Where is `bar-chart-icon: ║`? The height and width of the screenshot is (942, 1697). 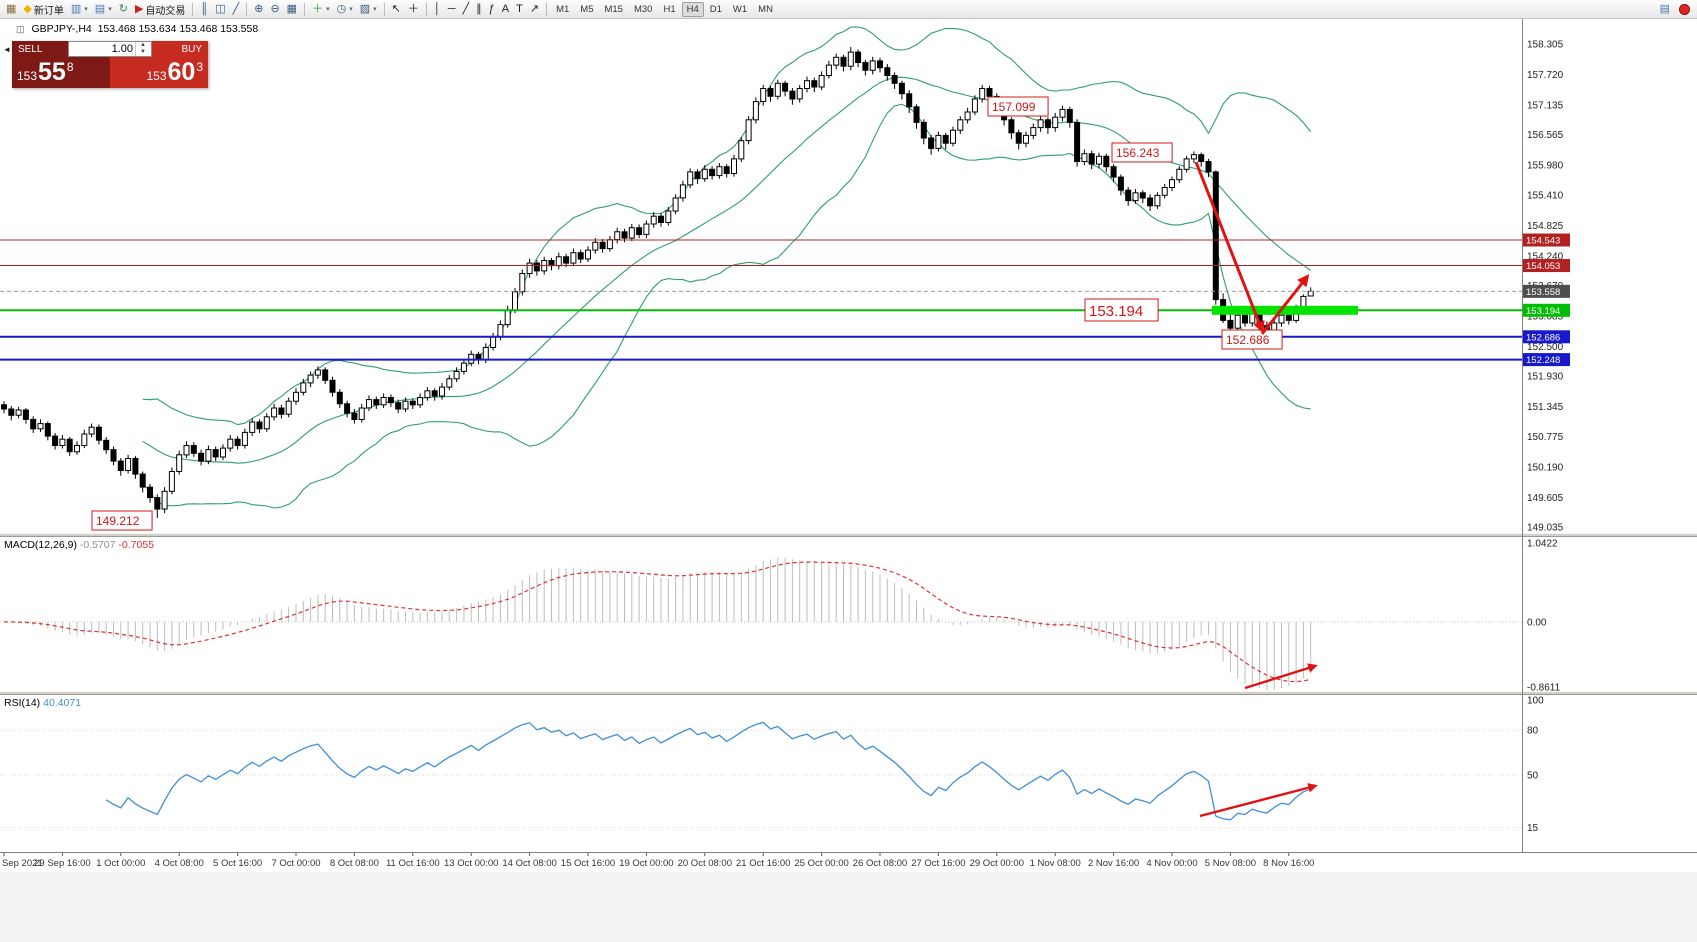
bar-chart-icon: ║ is located at coordinates (204, 8).